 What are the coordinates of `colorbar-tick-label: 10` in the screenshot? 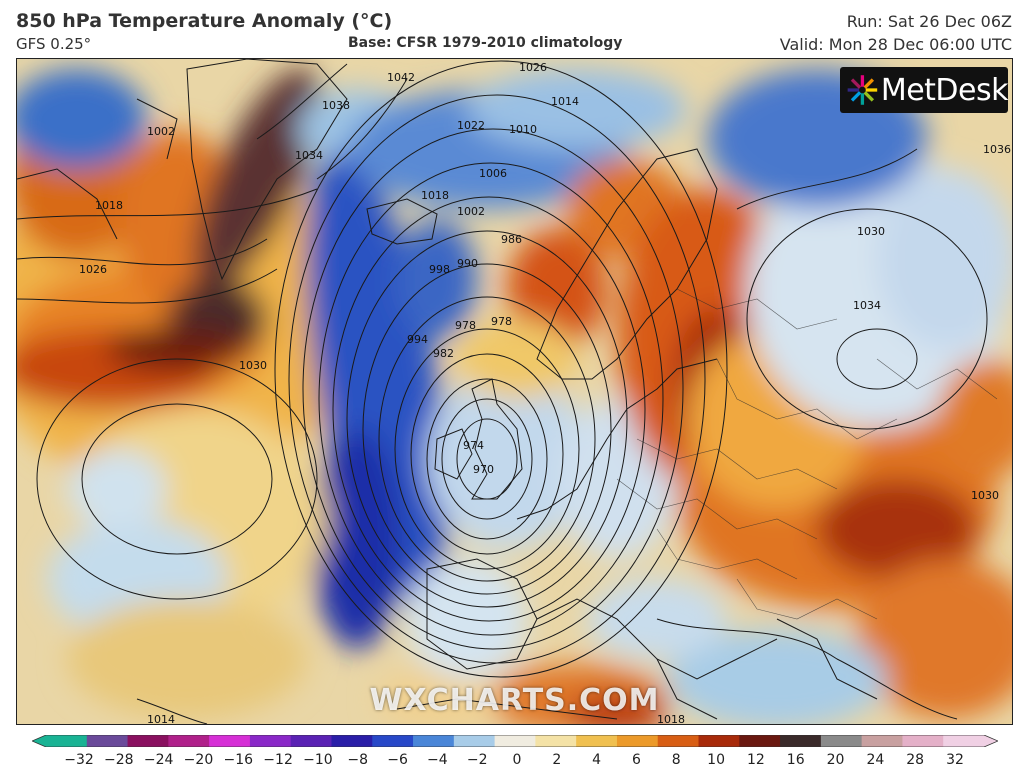 It's located at (716, 760).